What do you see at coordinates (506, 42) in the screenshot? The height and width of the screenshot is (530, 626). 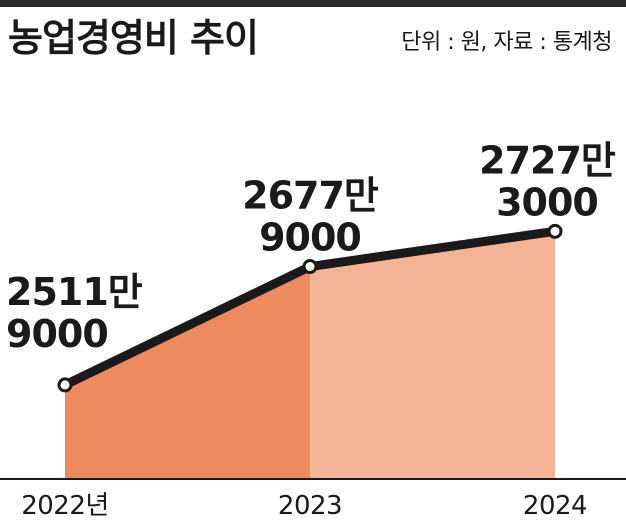 I see `unit-source-note: 단위 : 원, 자료 : 통계청` at bounding box center [506, 42].